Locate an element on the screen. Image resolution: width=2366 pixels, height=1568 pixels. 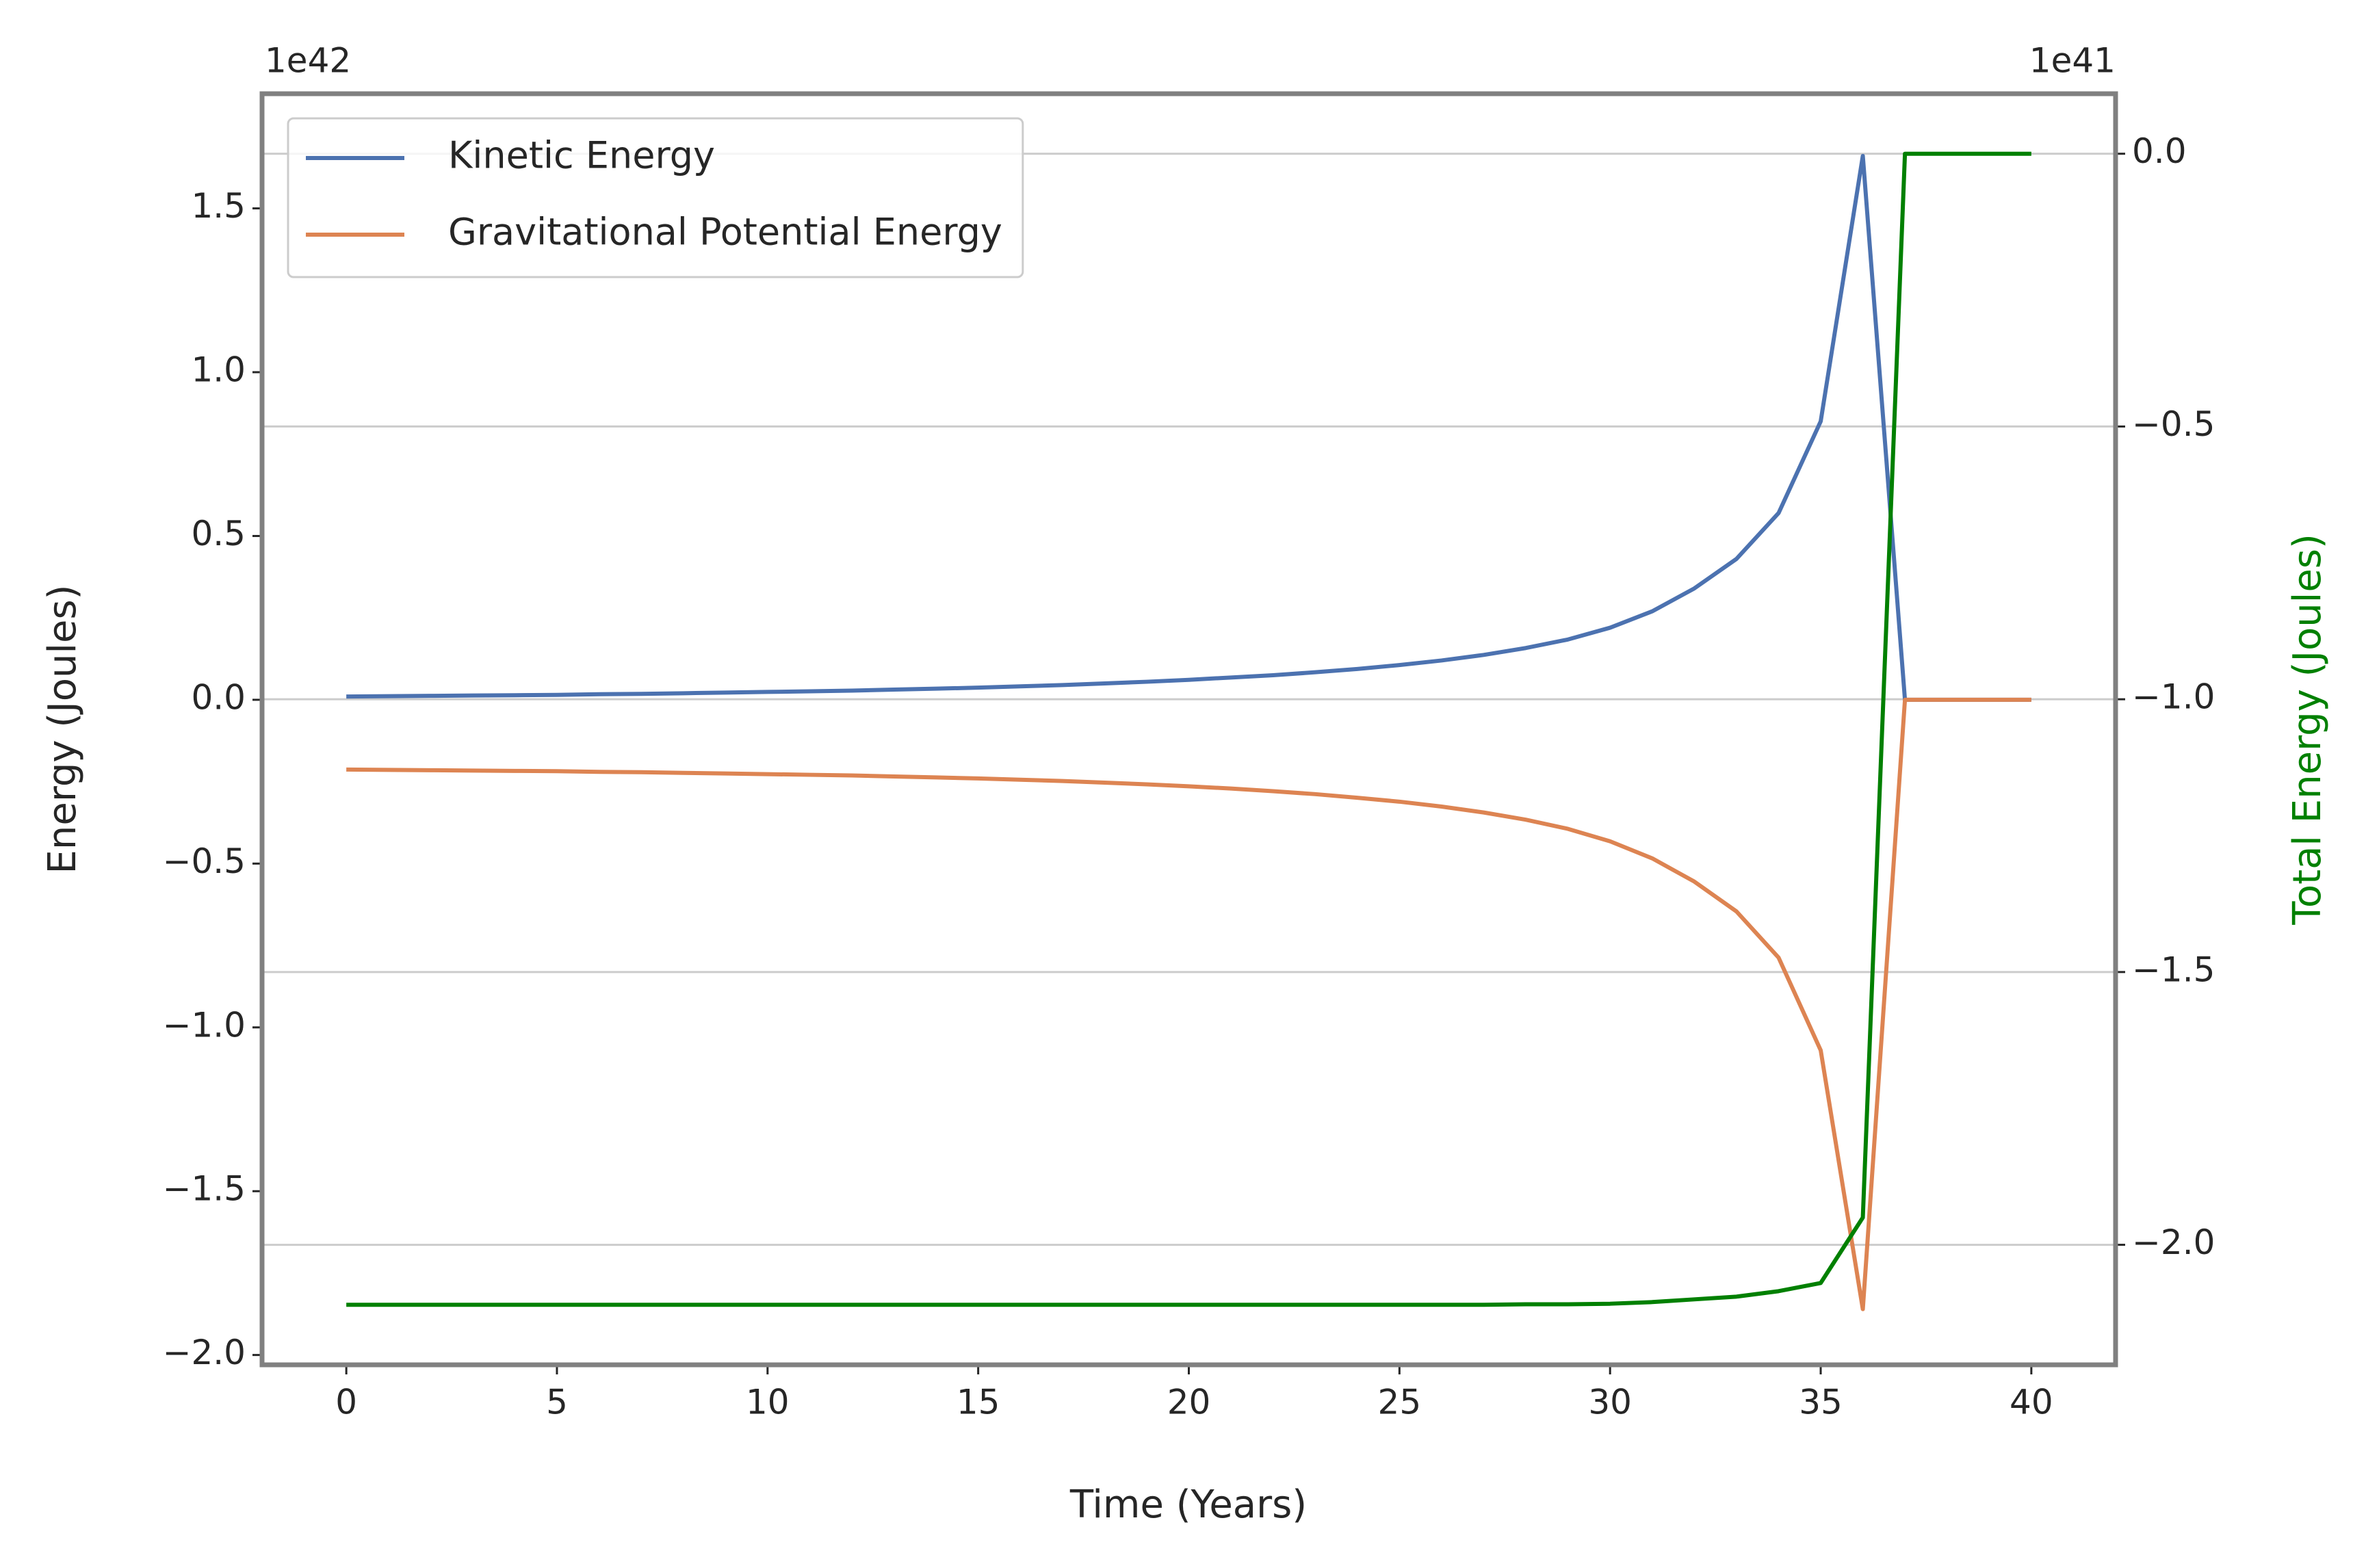
y2-tick-label: −1.0 is located at coordinates (2173, 697).